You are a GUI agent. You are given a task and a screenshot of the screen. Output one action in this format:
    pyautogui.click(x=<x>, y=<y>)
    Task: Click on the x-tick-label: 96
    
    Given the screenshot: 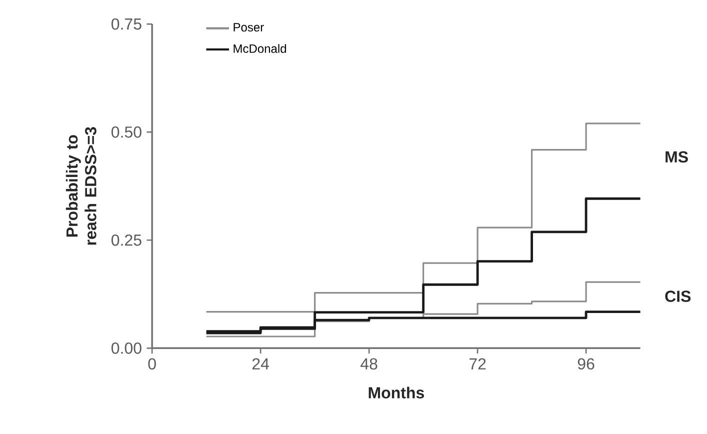 What is the action you would take?
    pyautogui.click(x=586, y=364)
    